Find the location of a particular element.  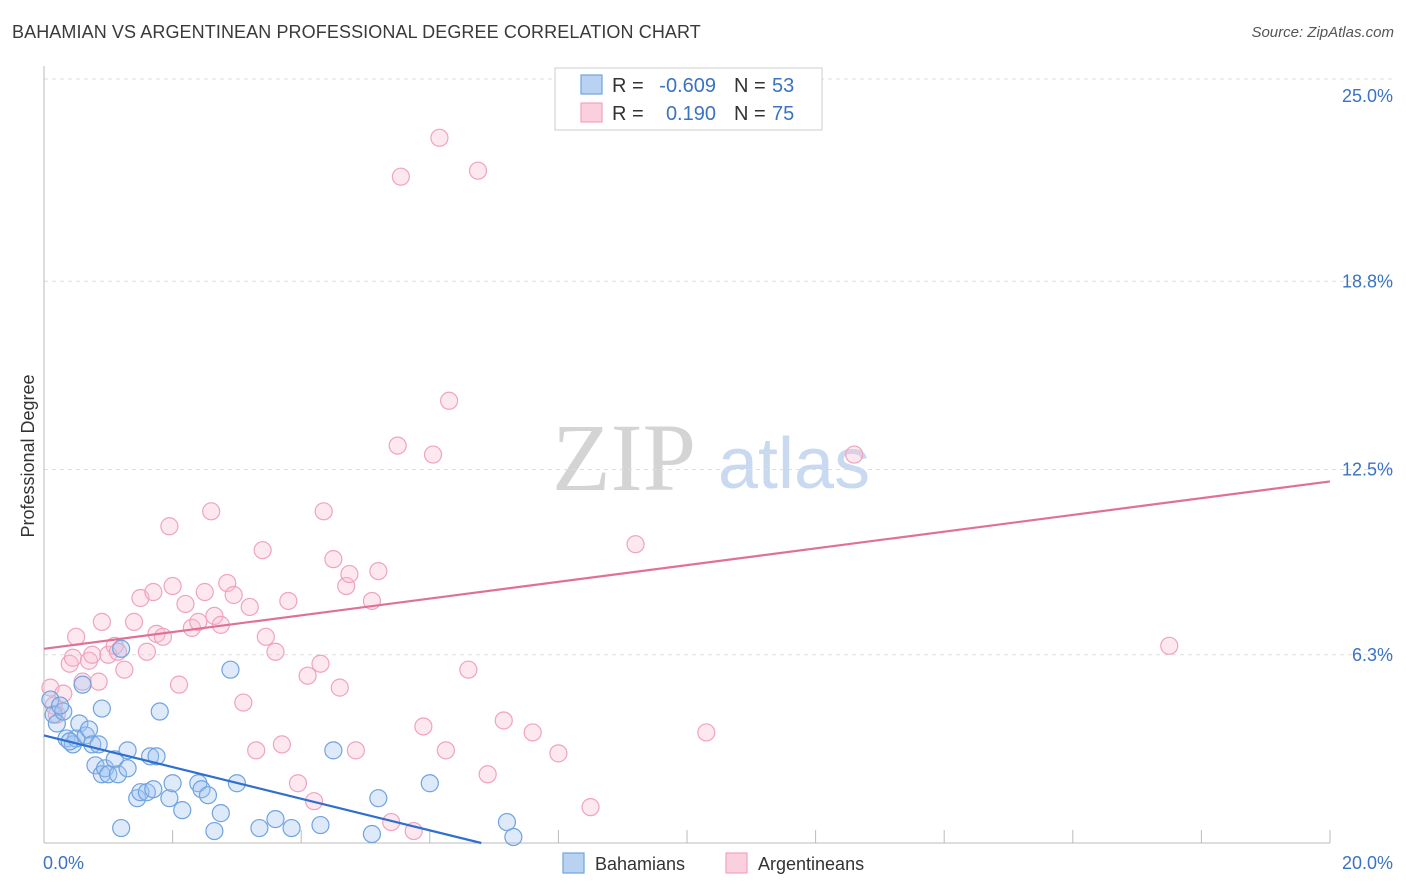

bottom-legend-swatch-bahamians is located at coordinates (573, 863).